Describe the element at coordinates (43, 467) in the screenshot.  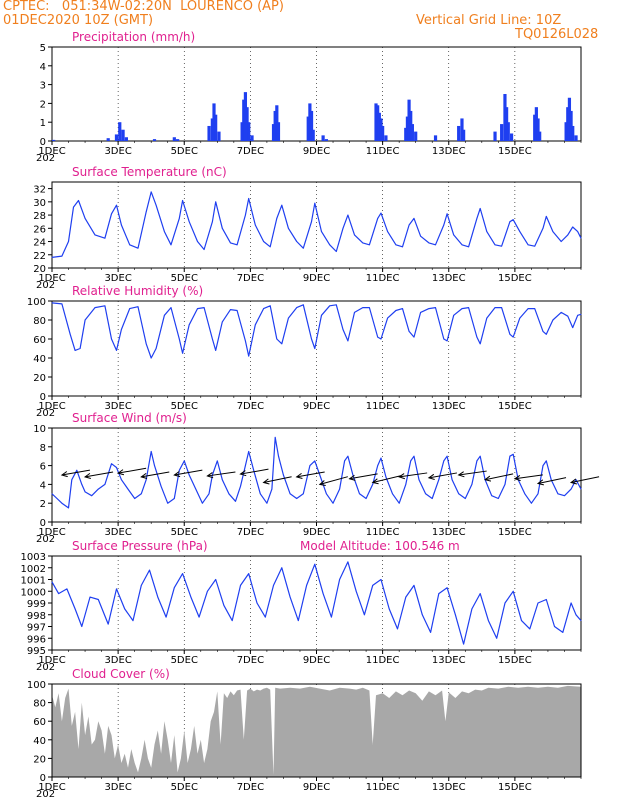
I see `y-tick-label: 6` at that location.